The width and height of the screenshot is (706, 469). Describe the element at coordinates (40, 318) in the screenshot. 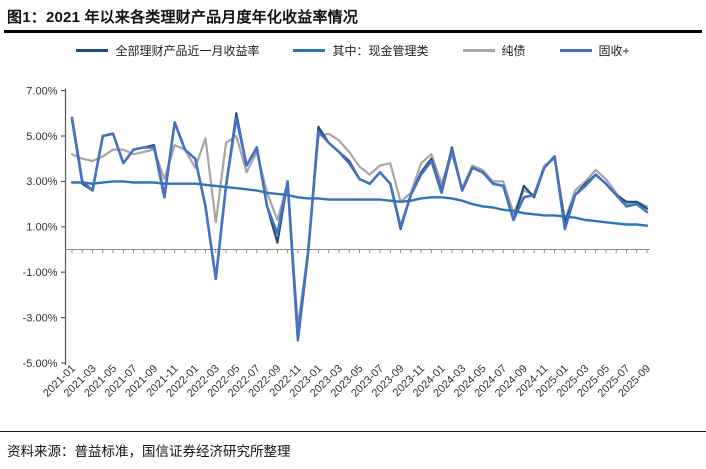

I see `svg-text: -3.00%` at that location.